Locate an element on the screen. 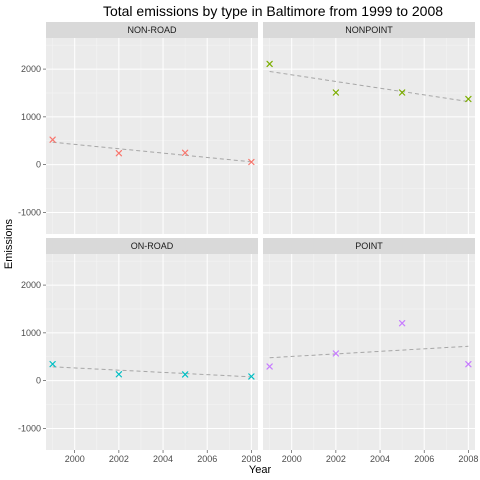  facet-strip-non-road is located at coordinates (152, 30).